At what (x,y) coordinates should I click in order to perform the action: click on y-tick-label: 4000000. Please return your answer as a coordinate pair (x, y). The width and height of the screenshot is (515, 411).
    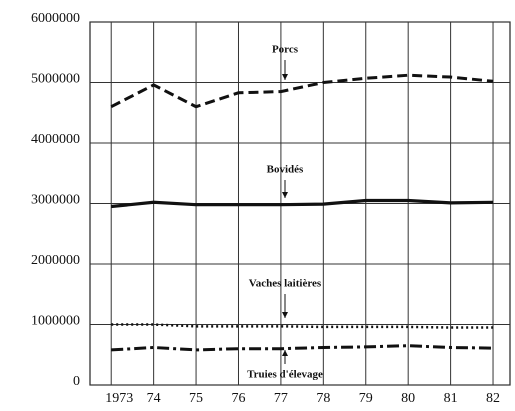
    Looking at the image, I should click on (55, 139).